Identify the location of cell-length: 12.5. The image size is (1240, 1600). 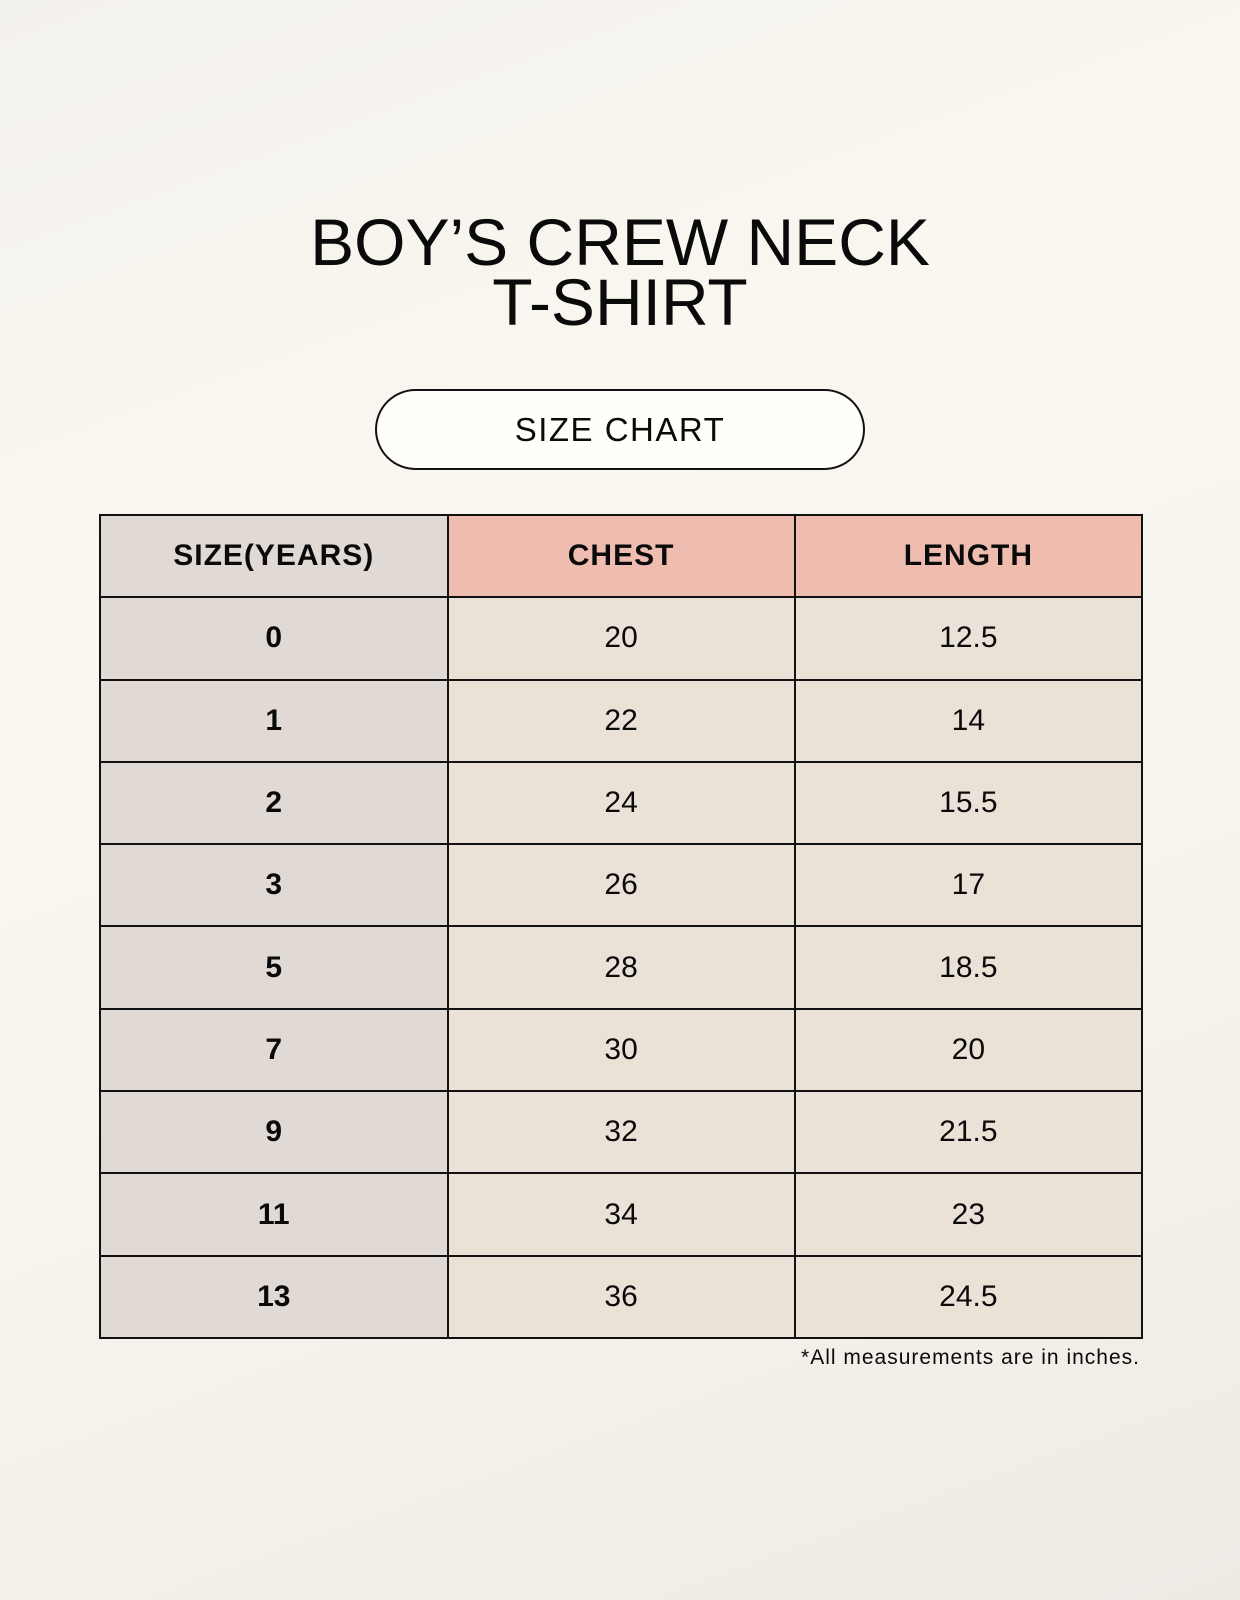
(968, 638).